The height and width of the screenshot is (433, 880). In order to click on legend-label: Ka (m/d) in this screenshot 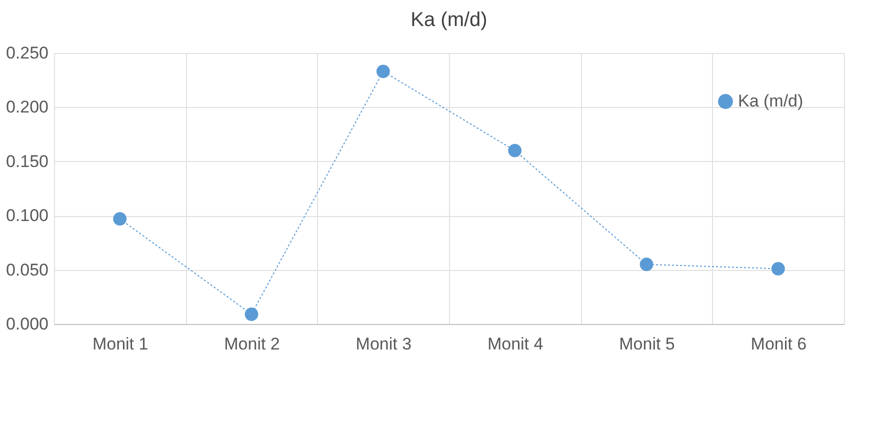, I will do `click(771, 101)`.